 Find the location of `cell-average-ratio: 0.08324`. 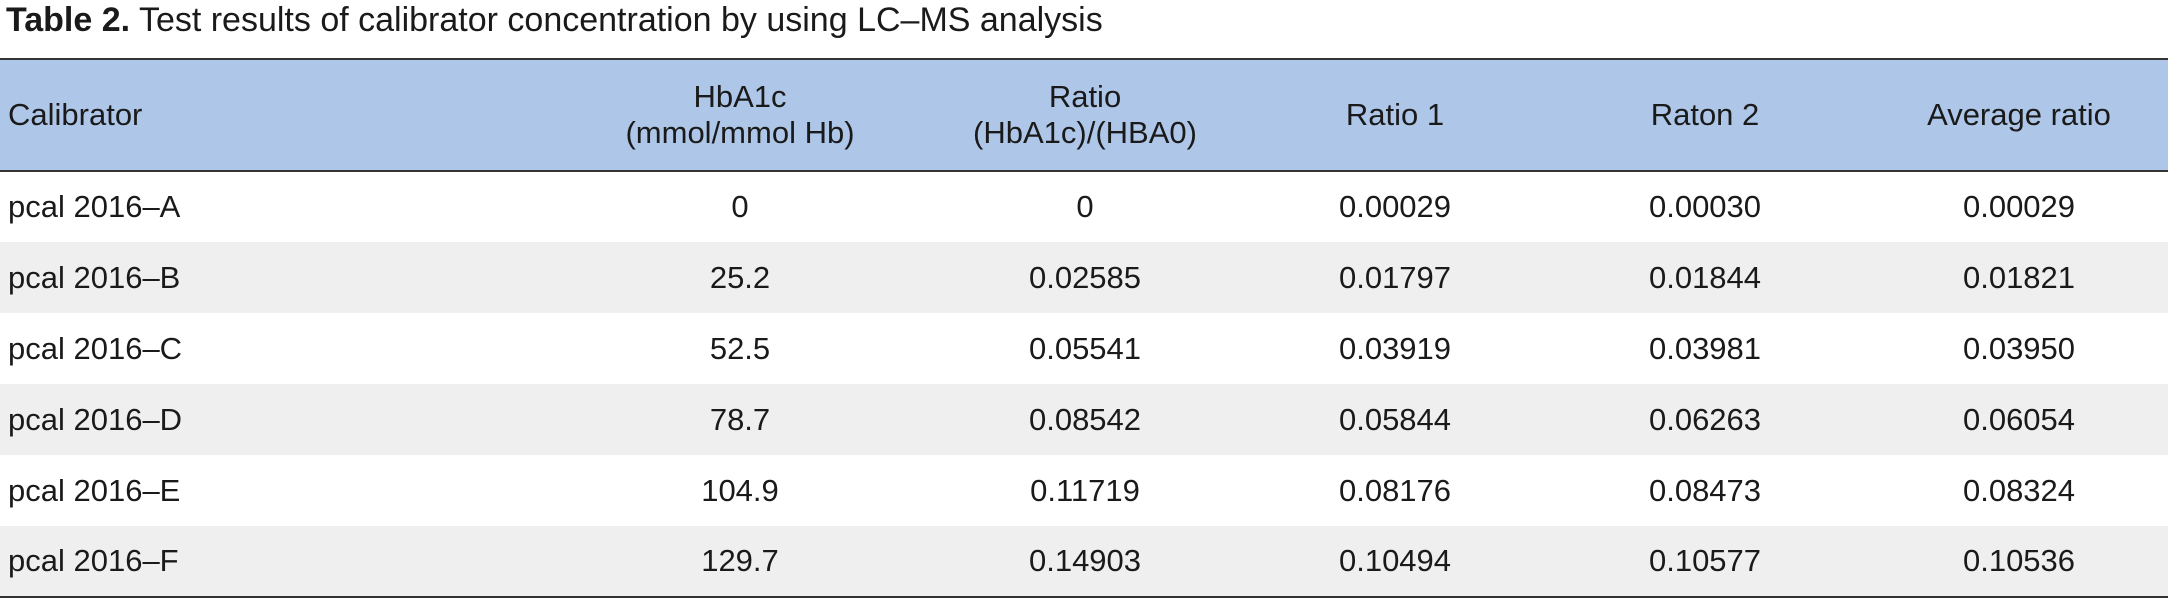

cell-average-ratio: 0.08324 is located at coordinates (2019, 490).